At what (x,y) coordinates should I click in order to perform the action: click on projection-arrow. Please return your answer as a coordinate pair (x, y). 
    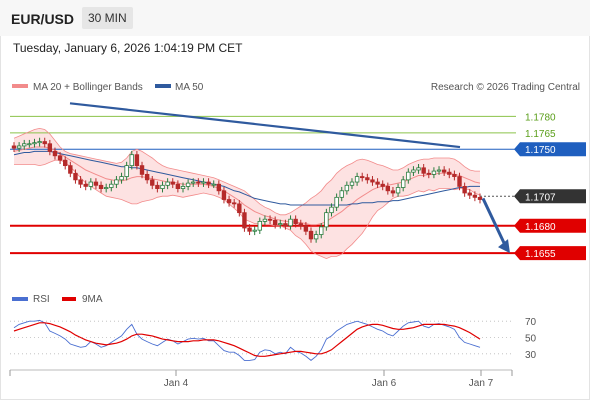
    Looking at the image, I should click on (494, 222).